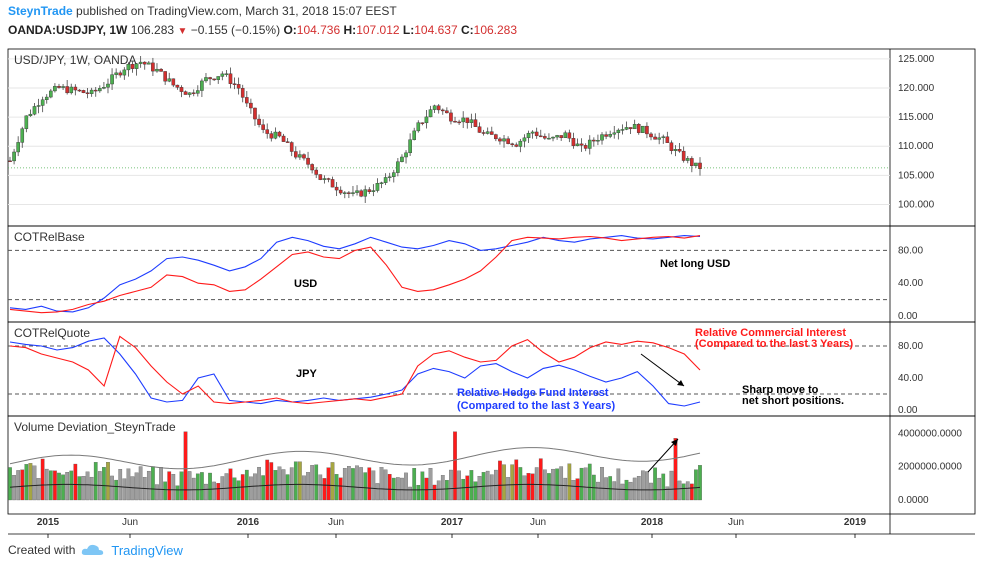  I want to click on sharp-move-arrow, so click(662, 370).